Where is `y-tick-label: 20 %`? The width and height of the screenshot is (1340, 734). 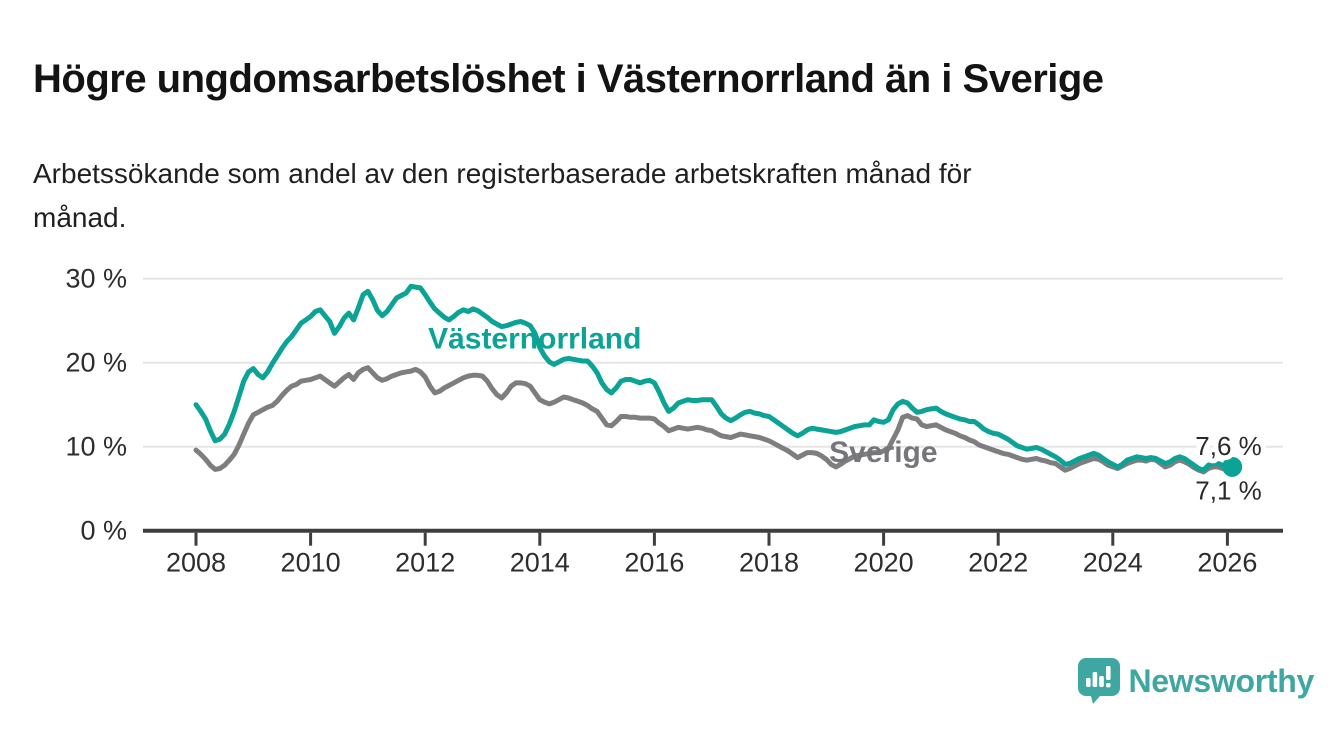
y-tick-label: 20 % is located at coordinates (96, 363).